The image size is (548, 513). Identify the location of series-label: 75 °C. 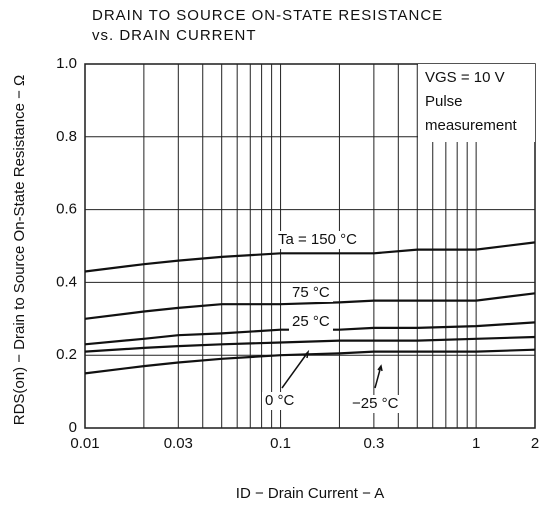
(311, 292).